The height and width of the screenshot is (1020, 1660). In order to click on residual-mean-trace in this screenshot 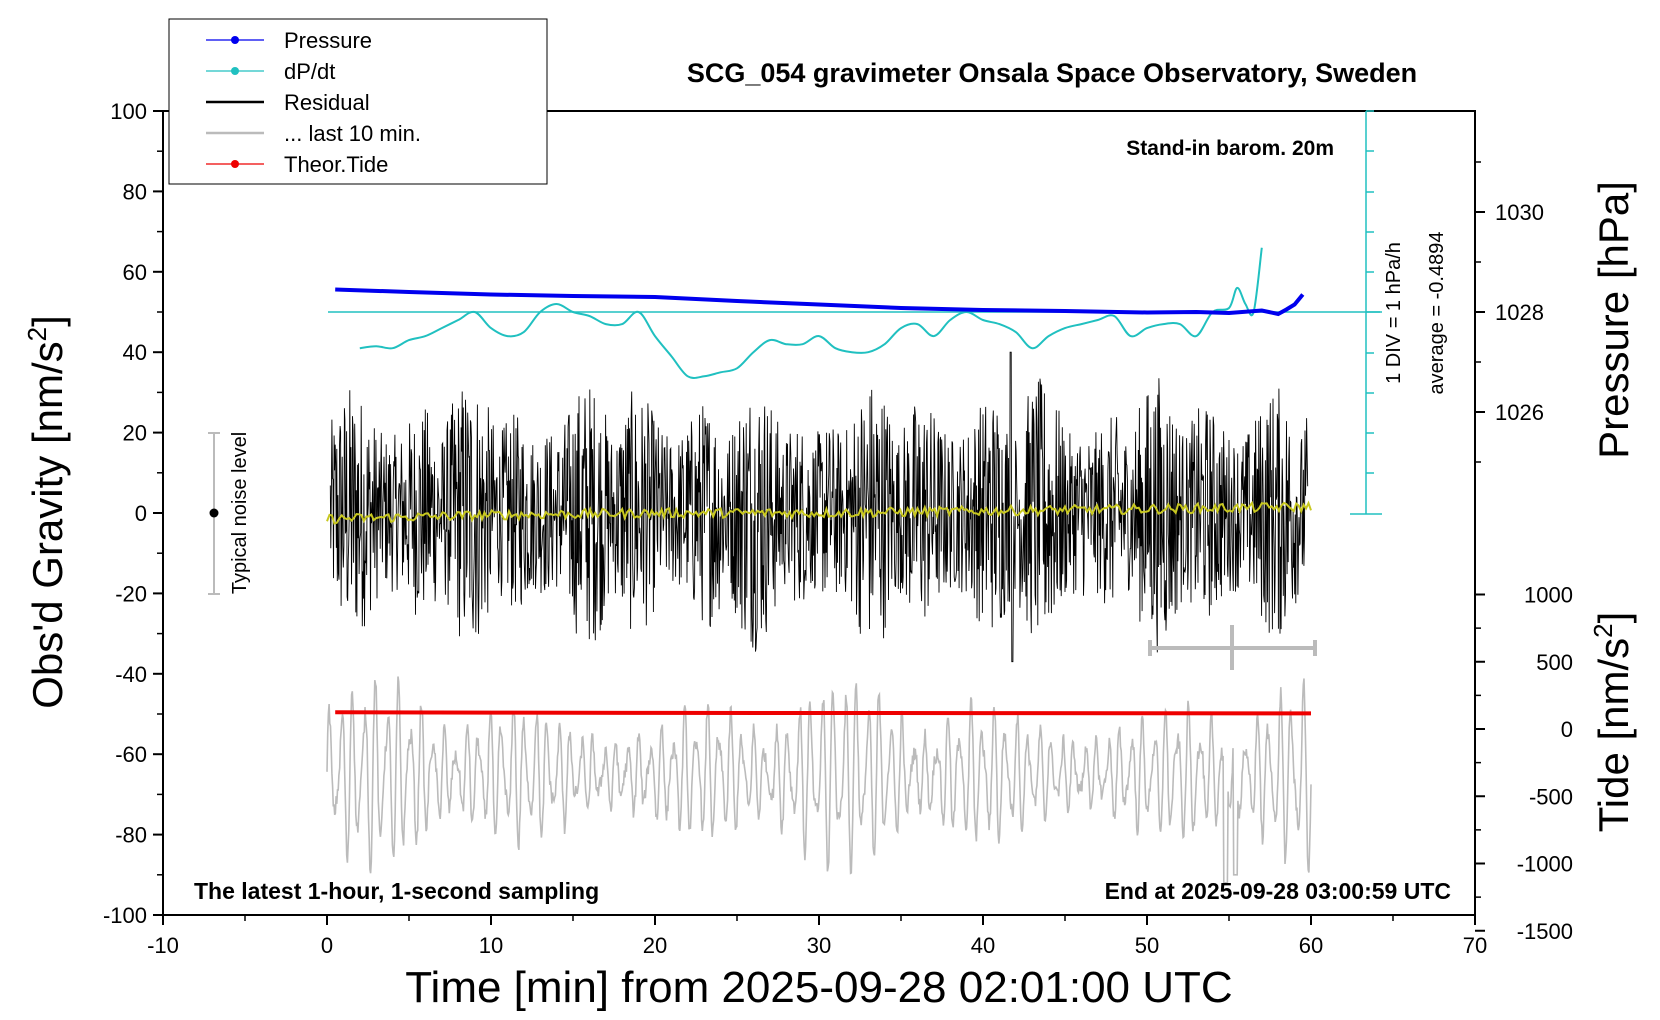, I will do `click(819, 512)`.